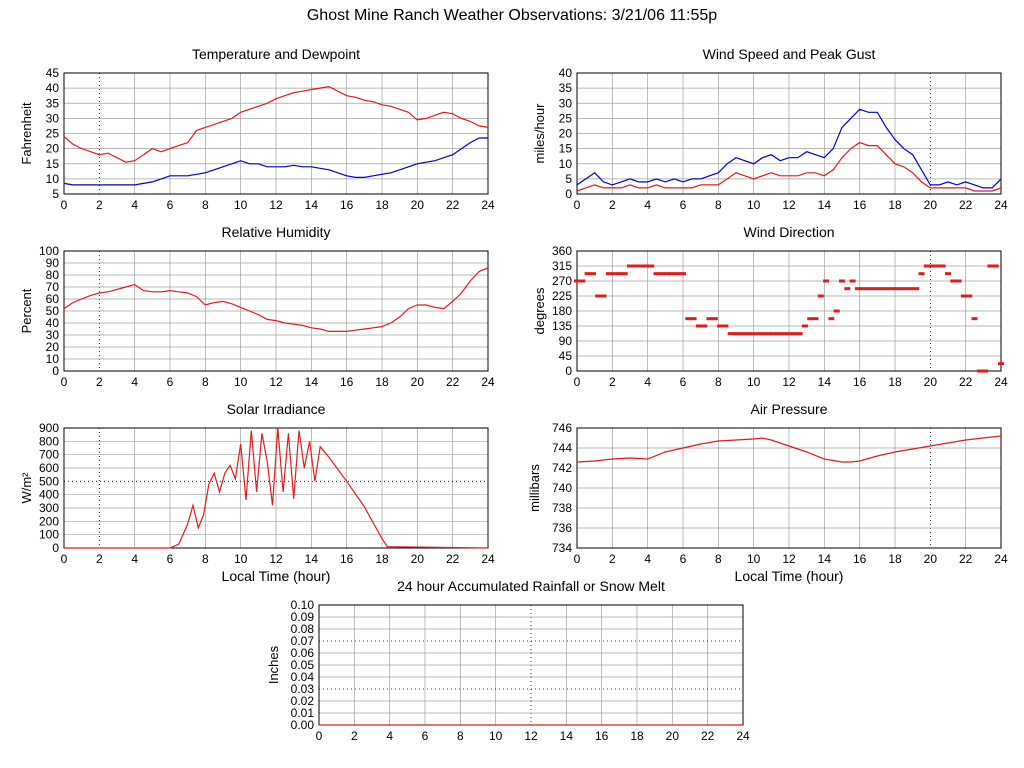 This screenshot has height=768, width=1024. Describe the element at coordinates (539, 310) in the screenshot. I see `y-axis-label: degrees` at that location.